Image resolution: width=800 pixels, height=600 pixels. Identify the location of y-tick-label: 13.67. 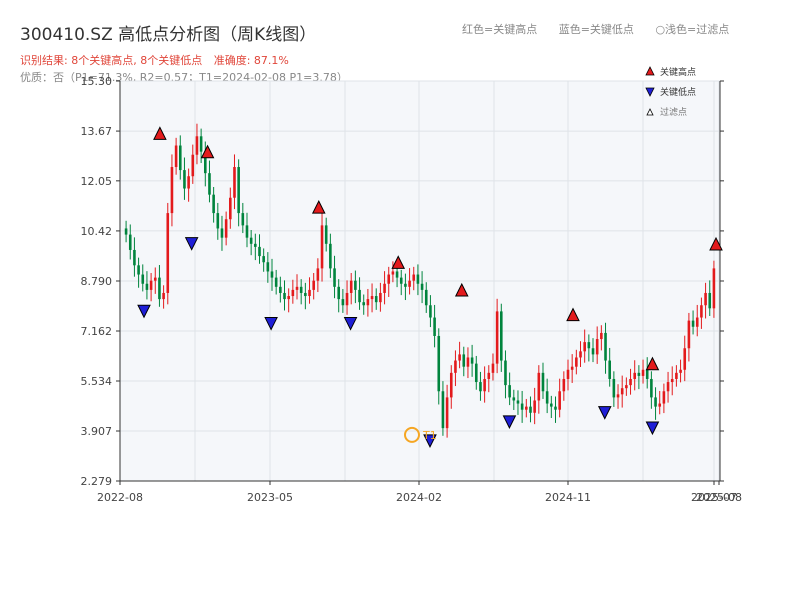
(97, 131).